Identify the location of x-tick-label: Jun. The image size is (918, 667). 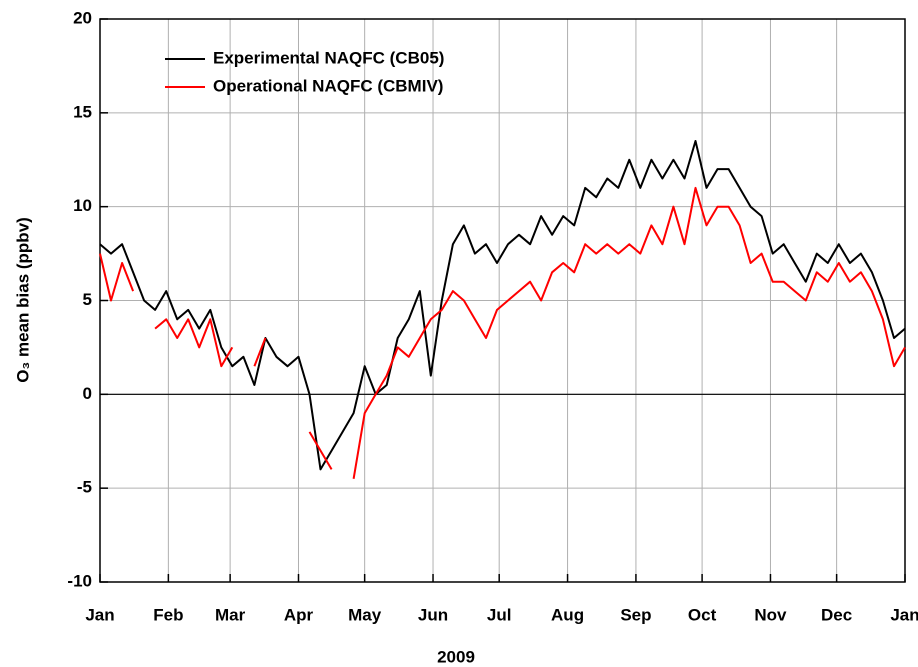
(433, 614).